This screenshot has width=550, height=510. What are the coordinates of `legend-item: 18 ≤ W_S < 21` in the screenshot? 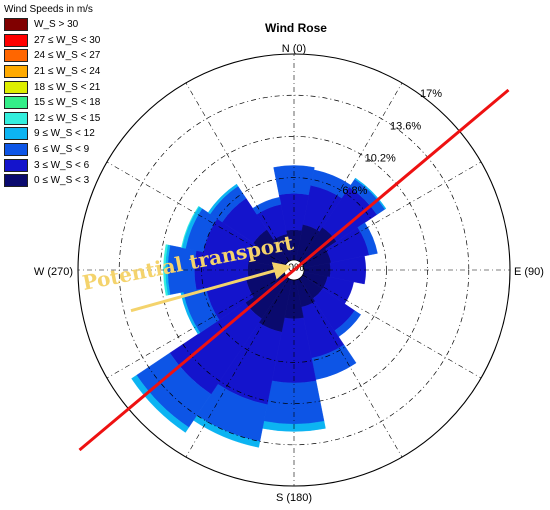 It's located at (79, 87).